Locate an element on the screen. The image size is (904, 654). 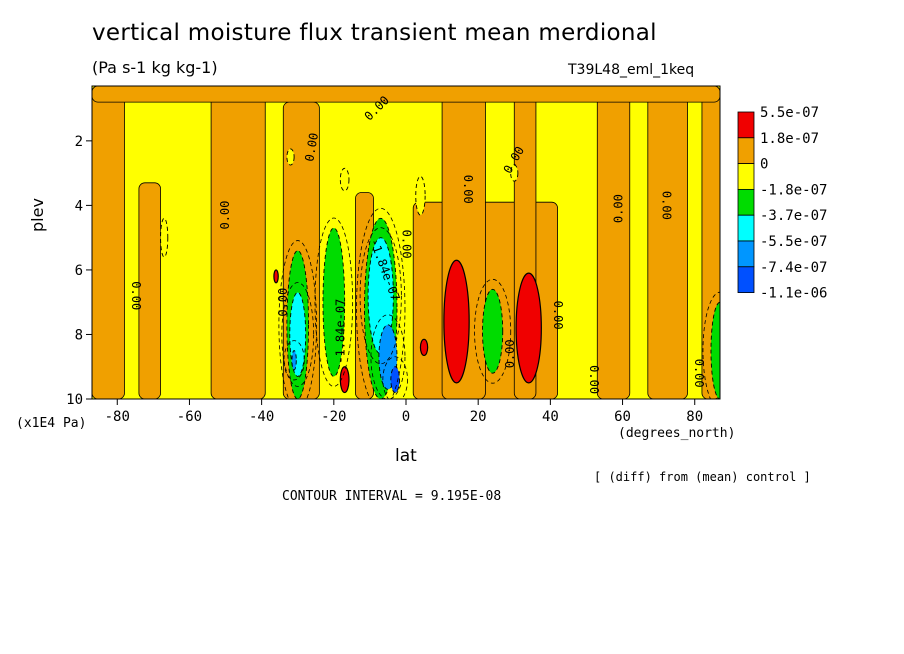
y-axis-unit: (x1E4 Pa) is located at coordinates (51, 423).